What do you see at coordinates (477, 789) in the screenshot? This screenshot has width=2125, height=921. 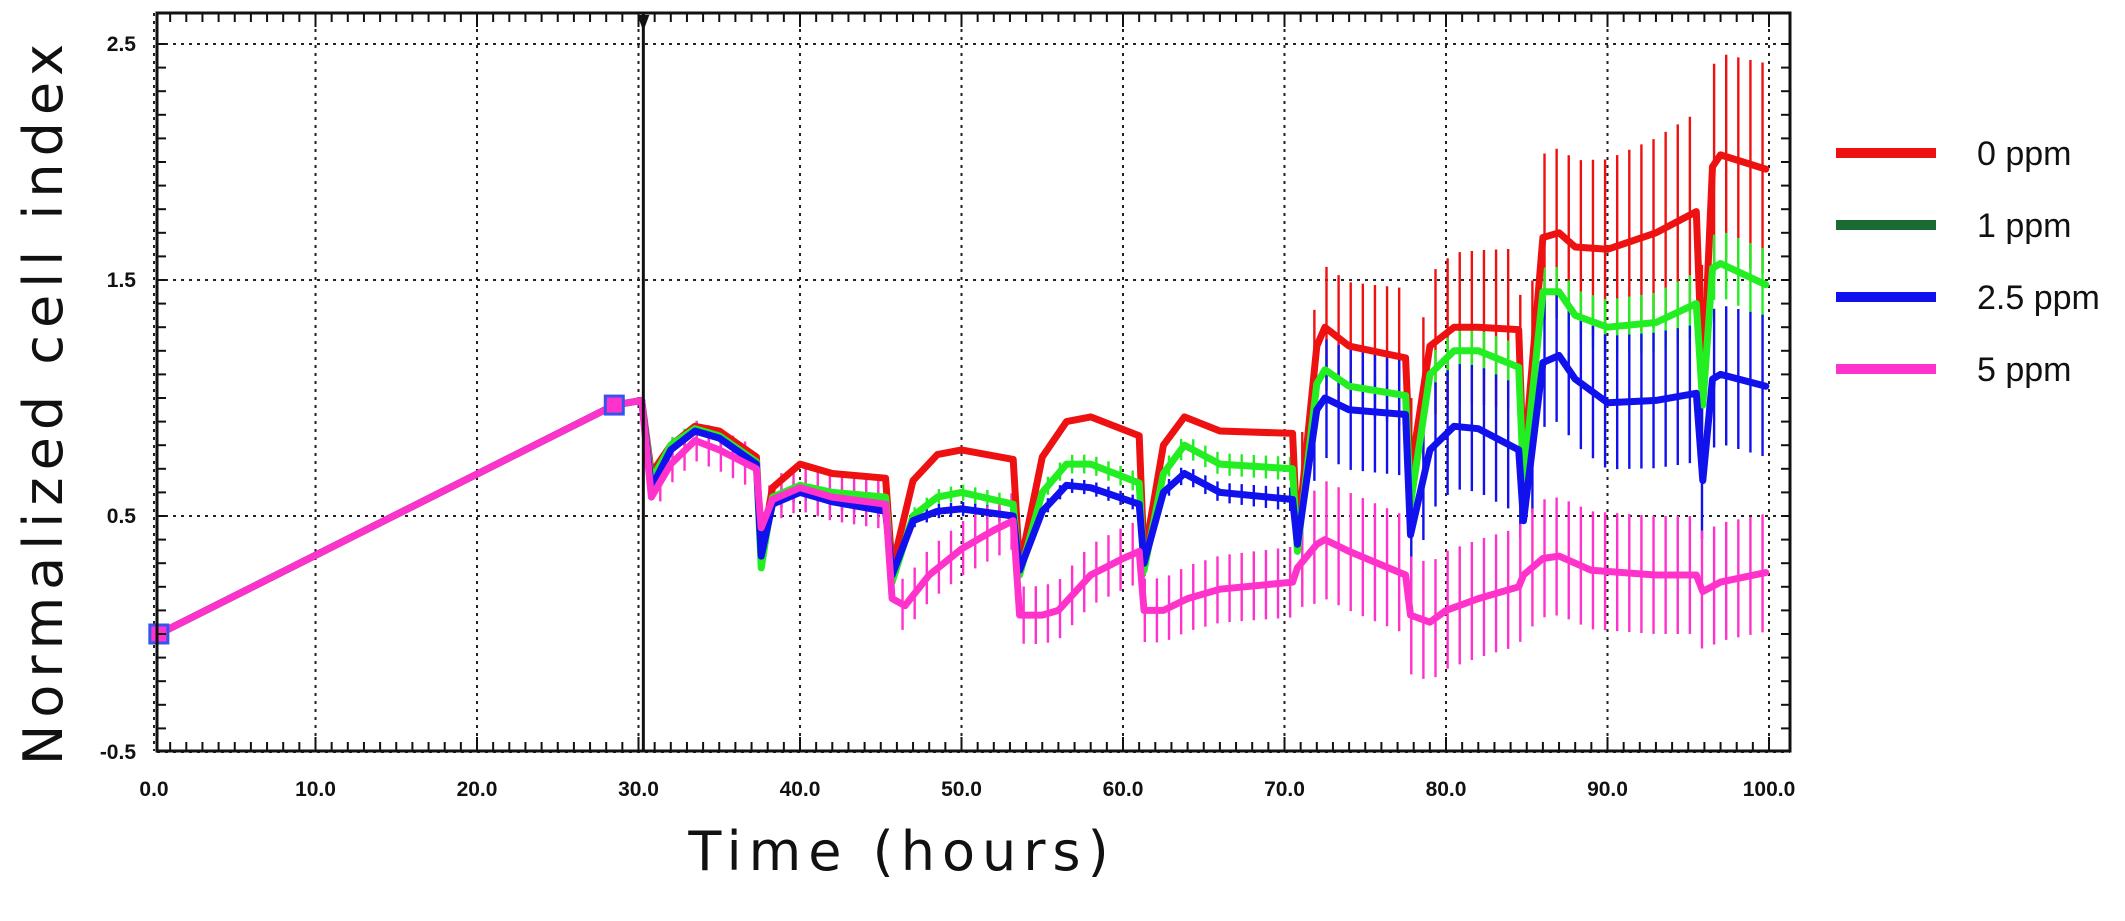 I see `x-tick-label: 20.0` at bounding box center [477, 789].